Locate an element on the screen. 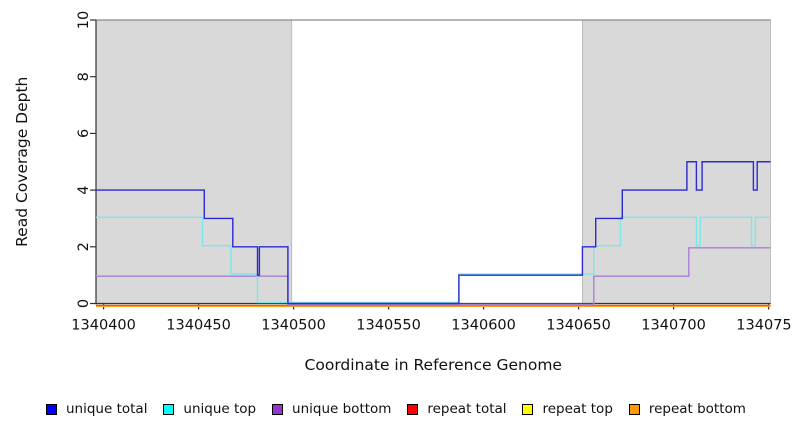 The image size is (792, 432). legend-item-unique-top: unique top is located at coordinates (209, 409).